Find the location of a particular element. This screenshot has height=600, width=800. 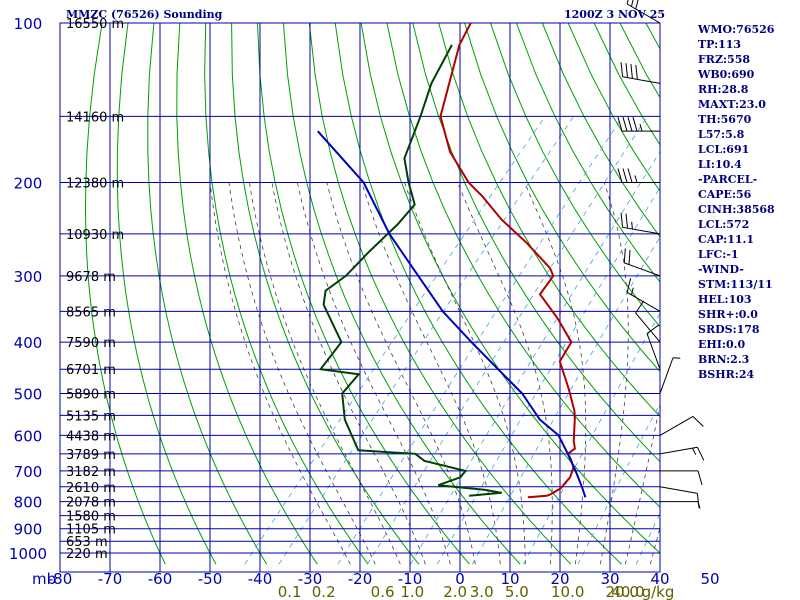

height-label: 3789 m is located at coordinates (91, 455).